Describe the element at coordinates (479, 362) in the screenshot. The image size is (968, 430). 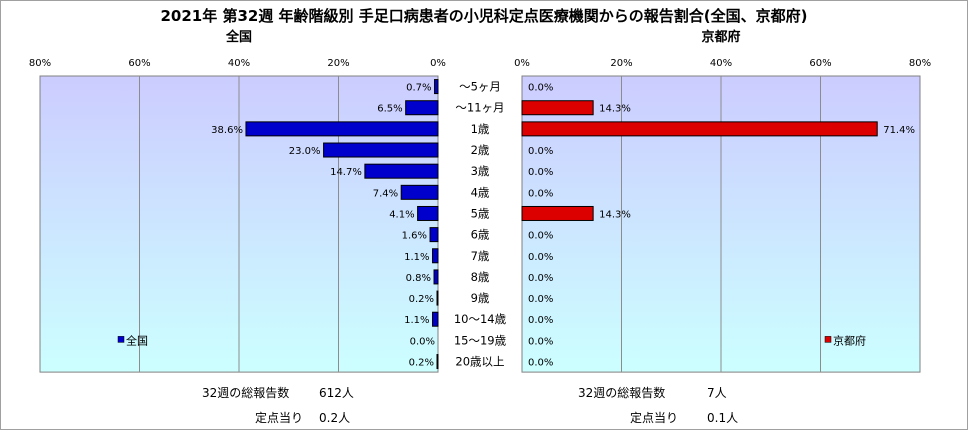
I see `category-label: 20歳以上` at that location.